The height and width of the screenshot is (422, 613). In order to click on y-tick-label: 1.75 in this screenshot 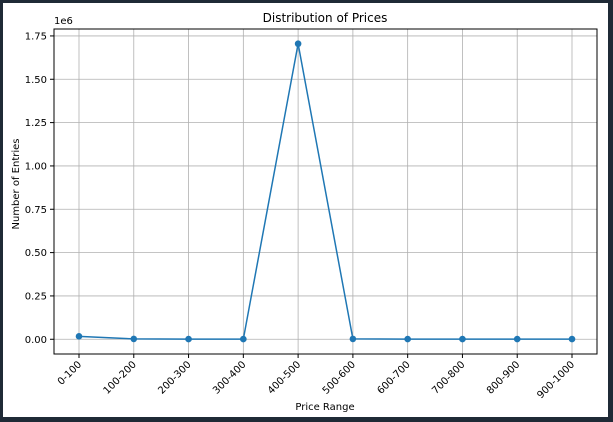, I will do `click(36, 36)`.